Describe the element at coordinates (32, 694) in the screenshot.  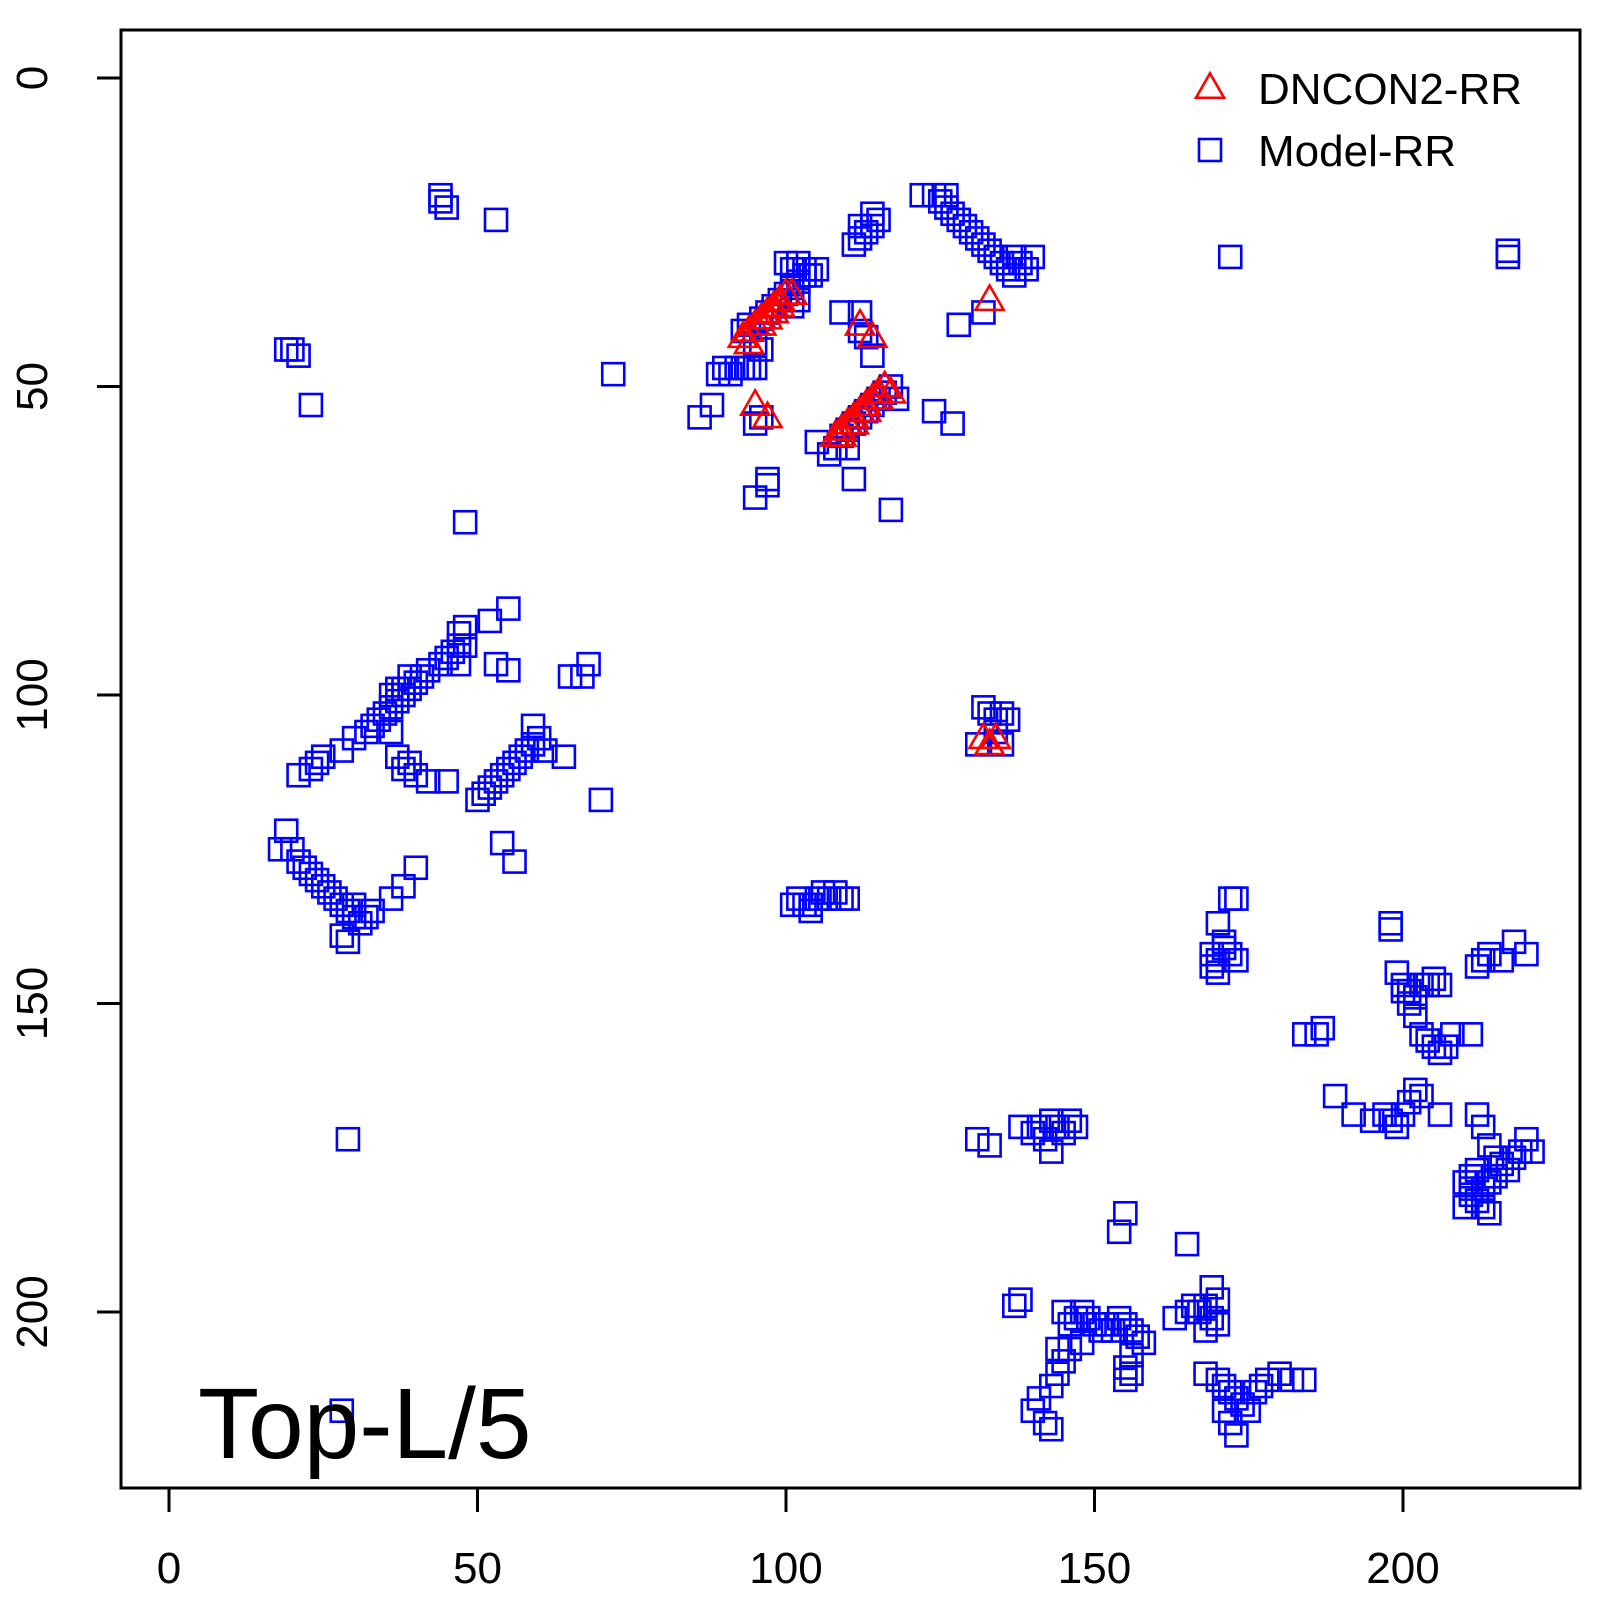
I see `y-tick-label: 100` at that location.